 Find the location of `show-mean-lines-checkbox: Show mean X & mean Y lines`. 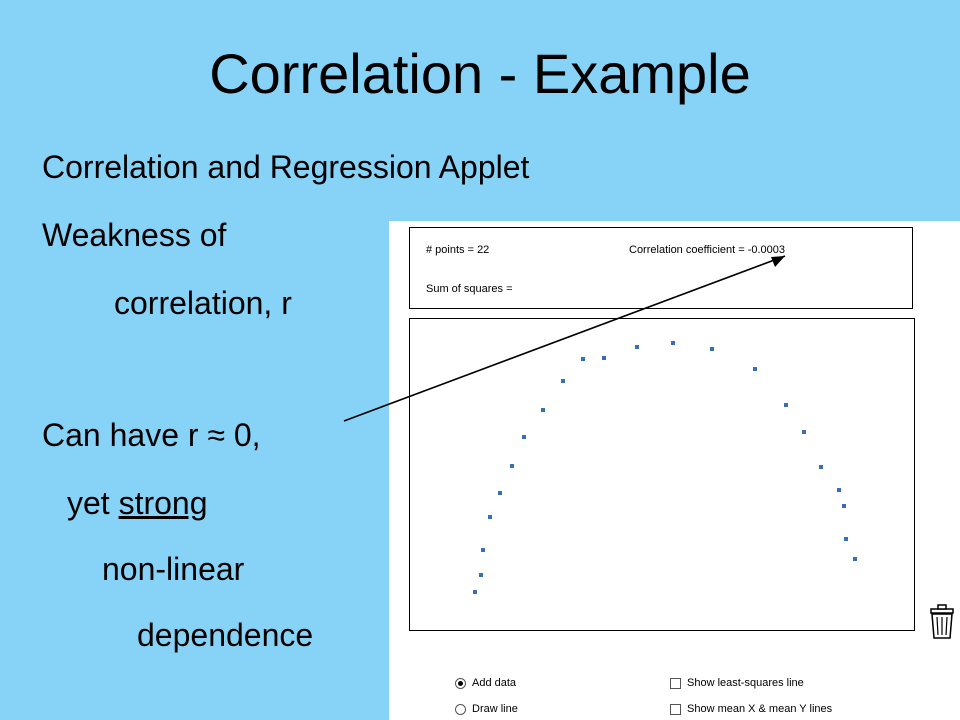

show-mean-lines-checkbox: Show mean X & mean Y lines is located at coordinates (751, 709).